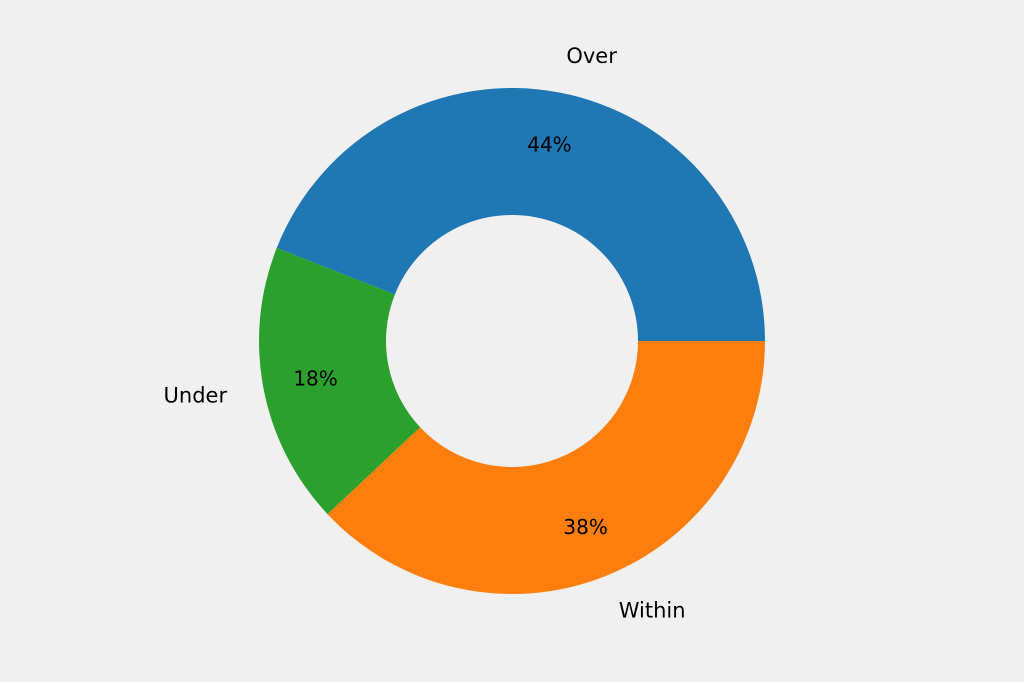 Image resolution: width=1024 pixels, height=682 pixels. Describe the element at coordinates (652, 611) in the screenshot. I see `category-label-within: Within` at that location.